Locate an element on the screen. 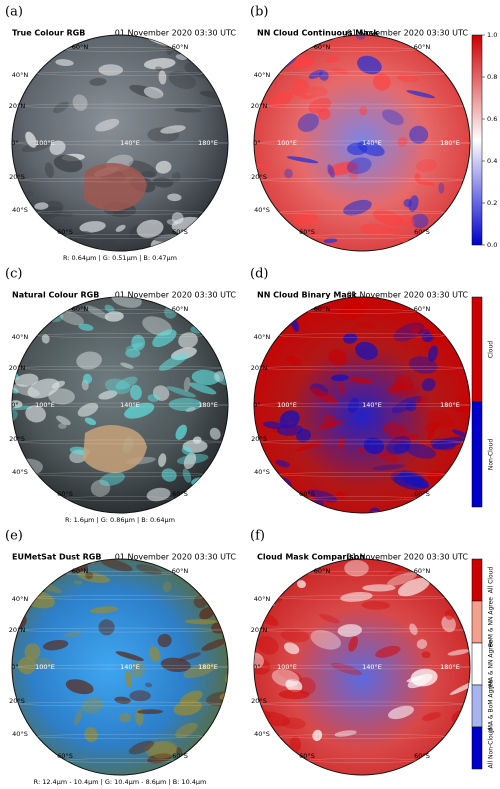 The image size is (500, 789). colorbar-class-label: All Non-Cloud is located at coordinates (491, 748).